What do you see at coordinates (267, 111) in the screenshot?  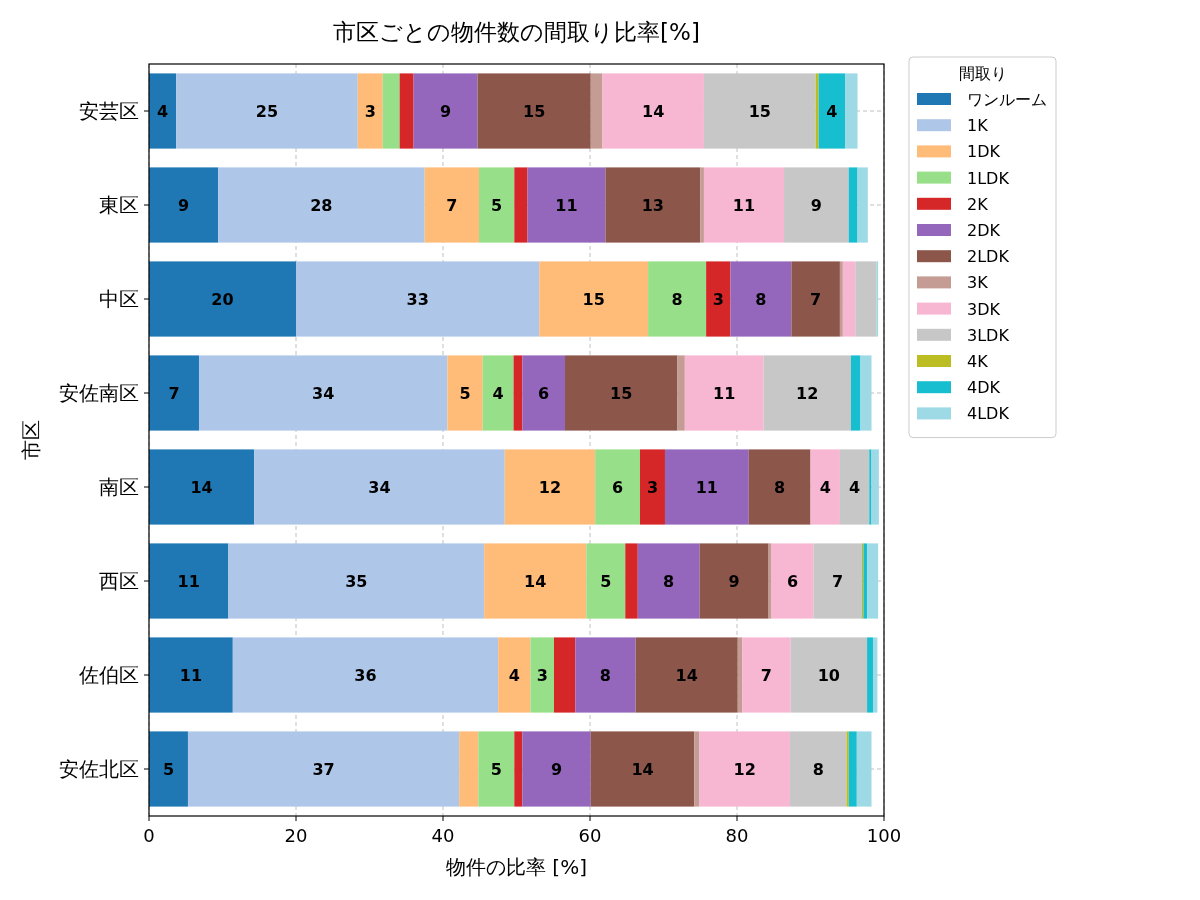 I see `data-label: 25` at bounding box center [267, 111].